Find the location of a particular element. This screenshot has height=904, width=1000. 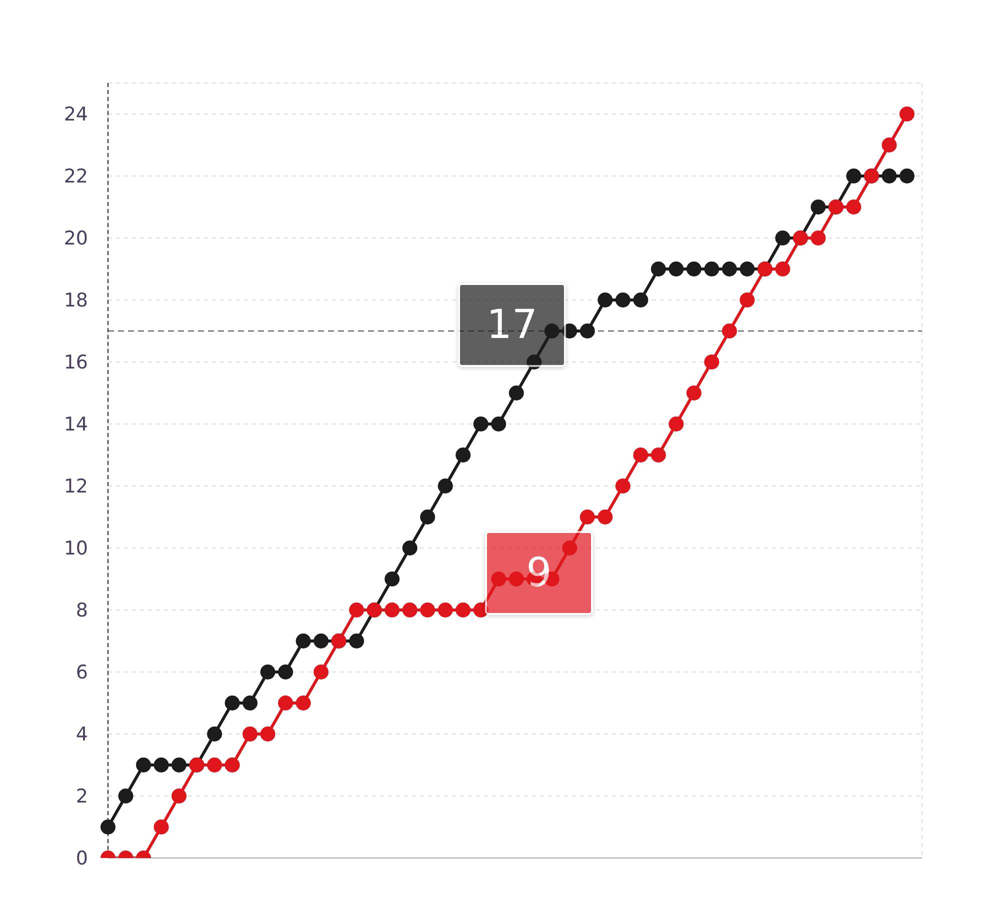

y-tick-label: 2 is located at coordinates (82, 797).